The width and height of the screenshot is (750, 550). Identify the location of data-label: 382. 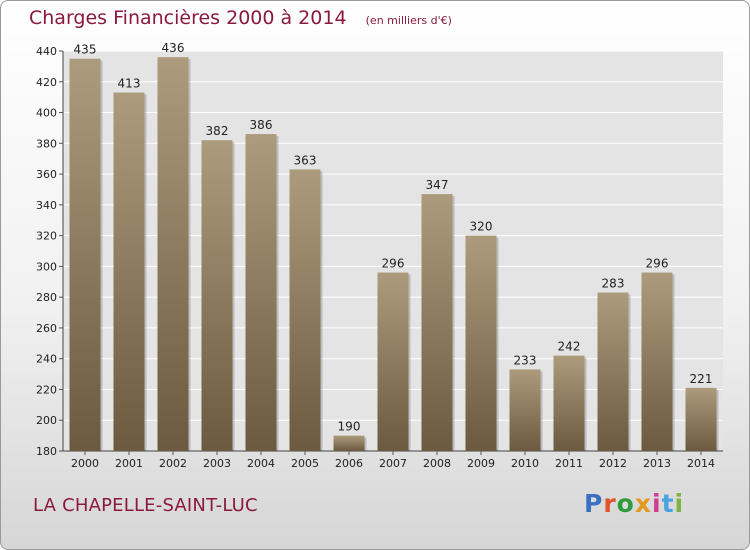
(217, 131).